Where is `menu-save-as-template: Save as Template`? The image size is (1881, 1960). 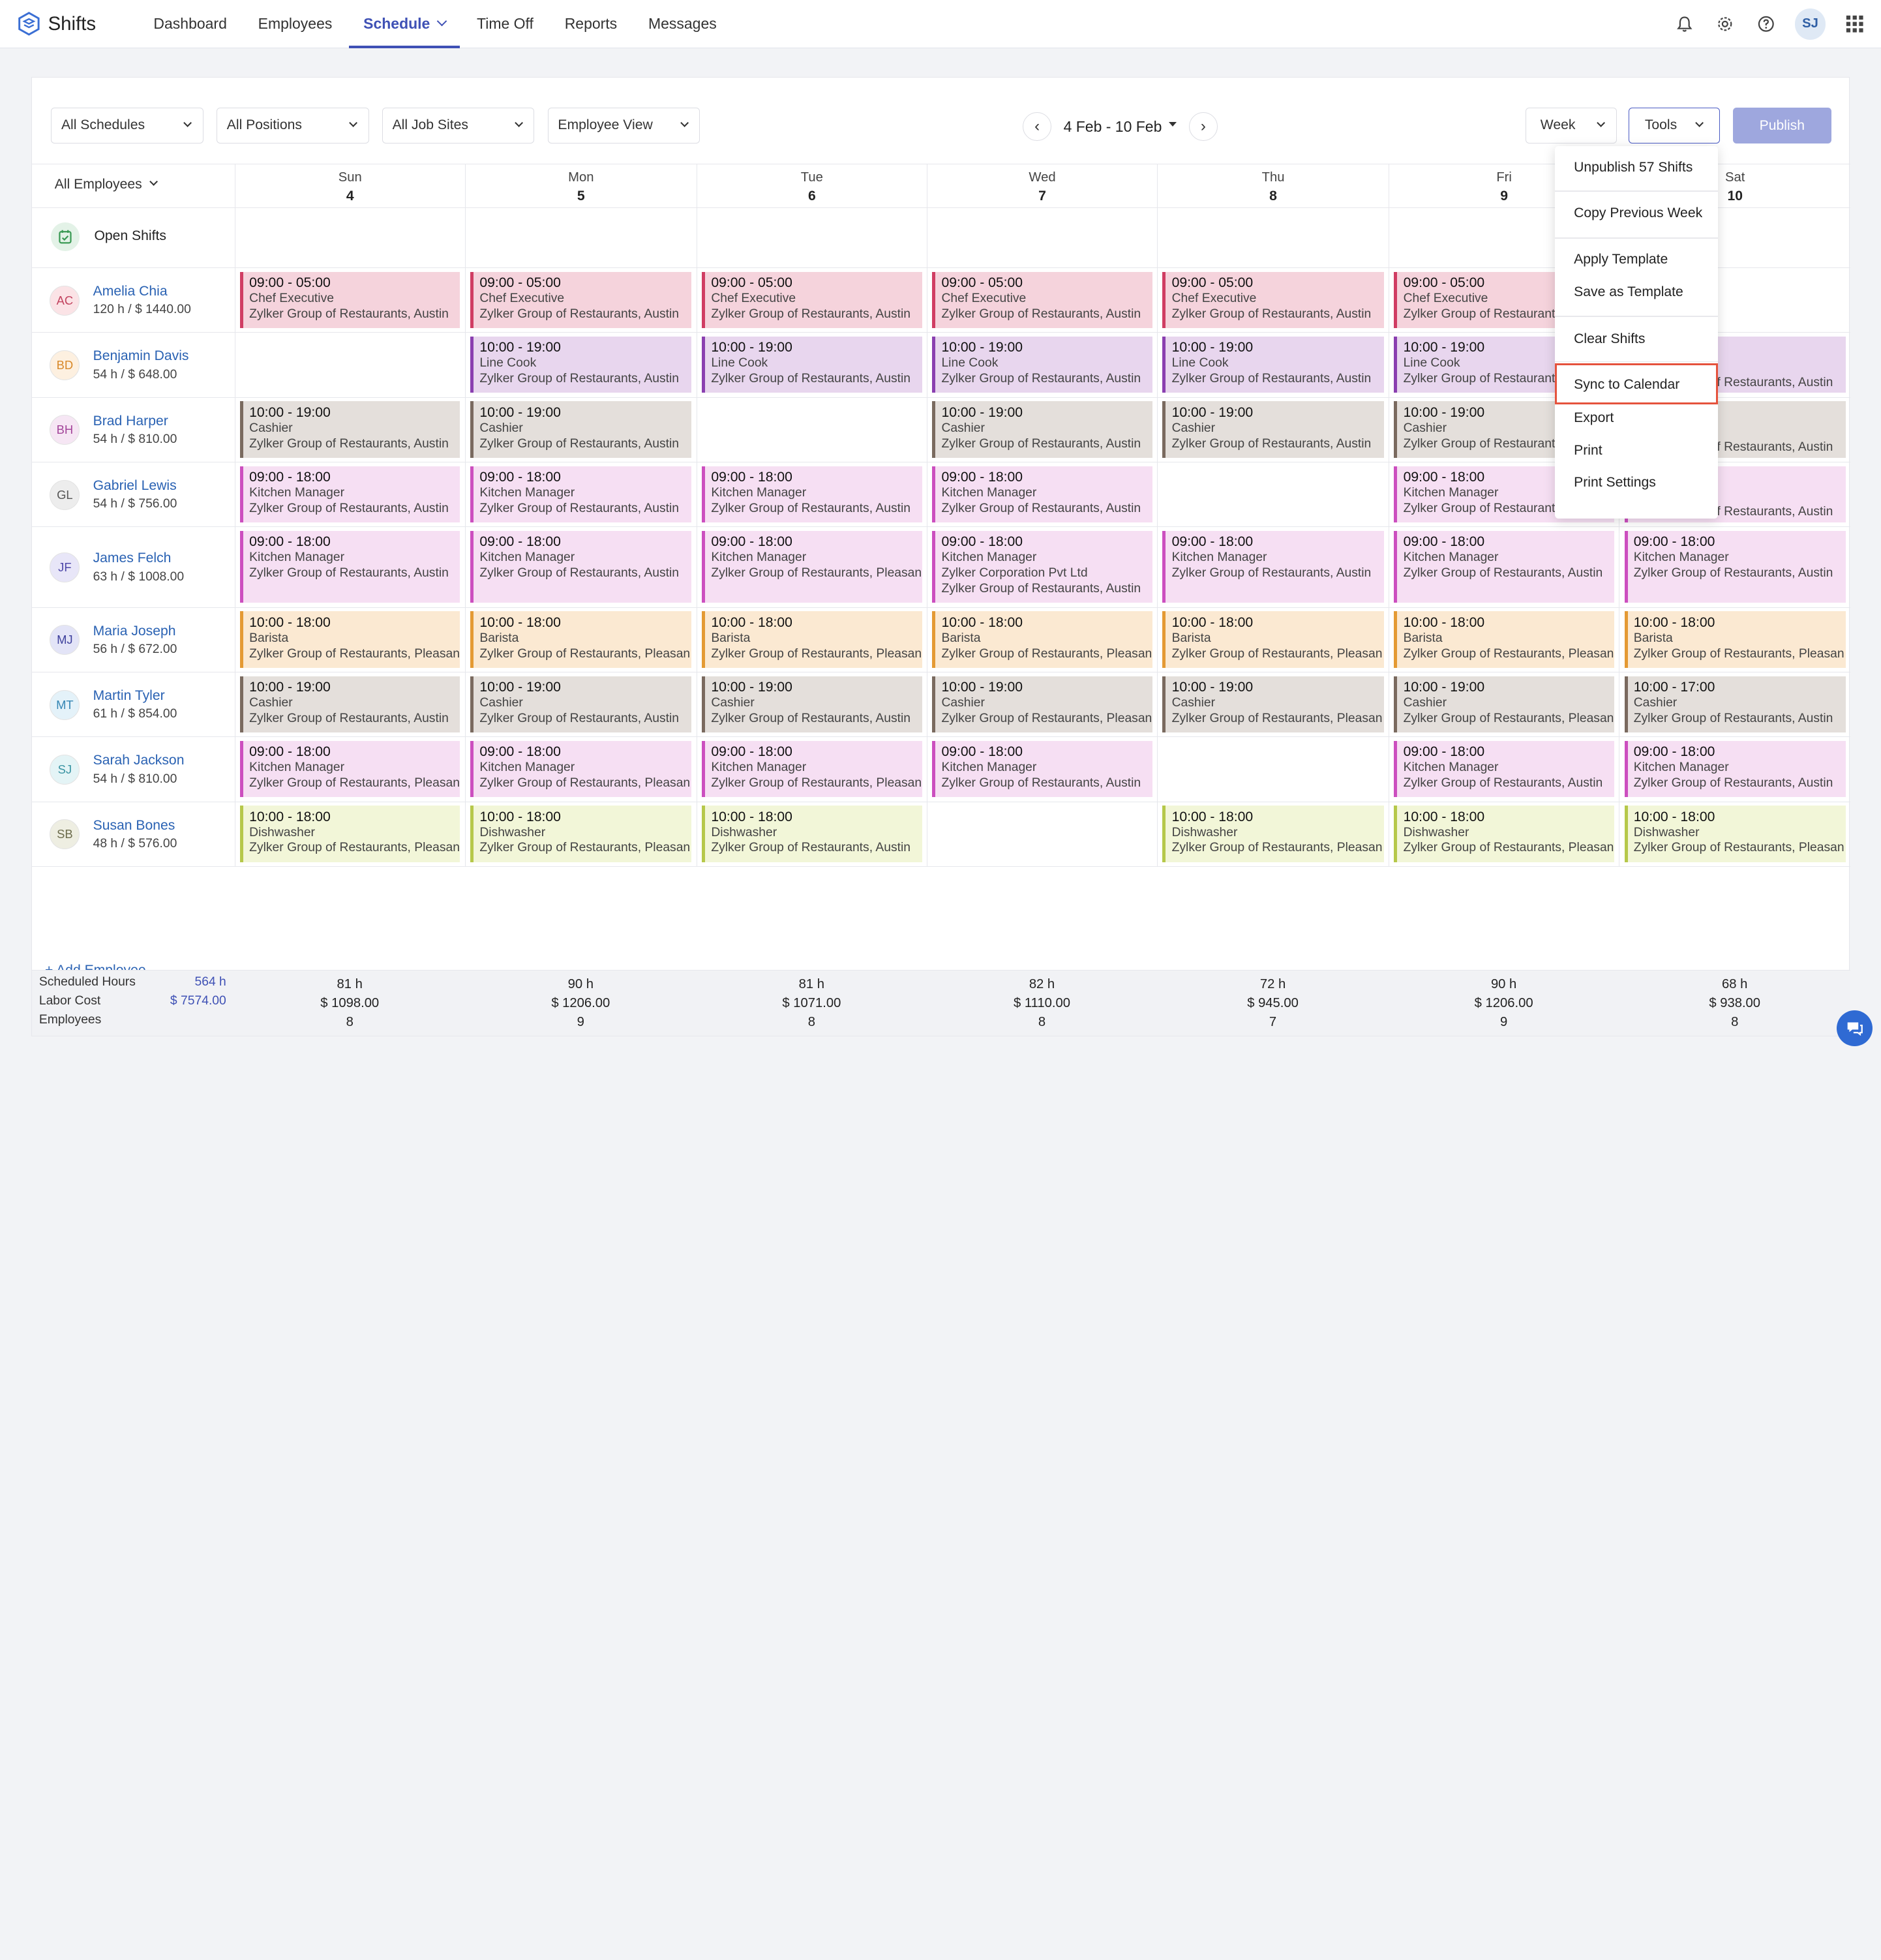
menu-save-as-template: Save as Template is located at coordinates (1628, 291).